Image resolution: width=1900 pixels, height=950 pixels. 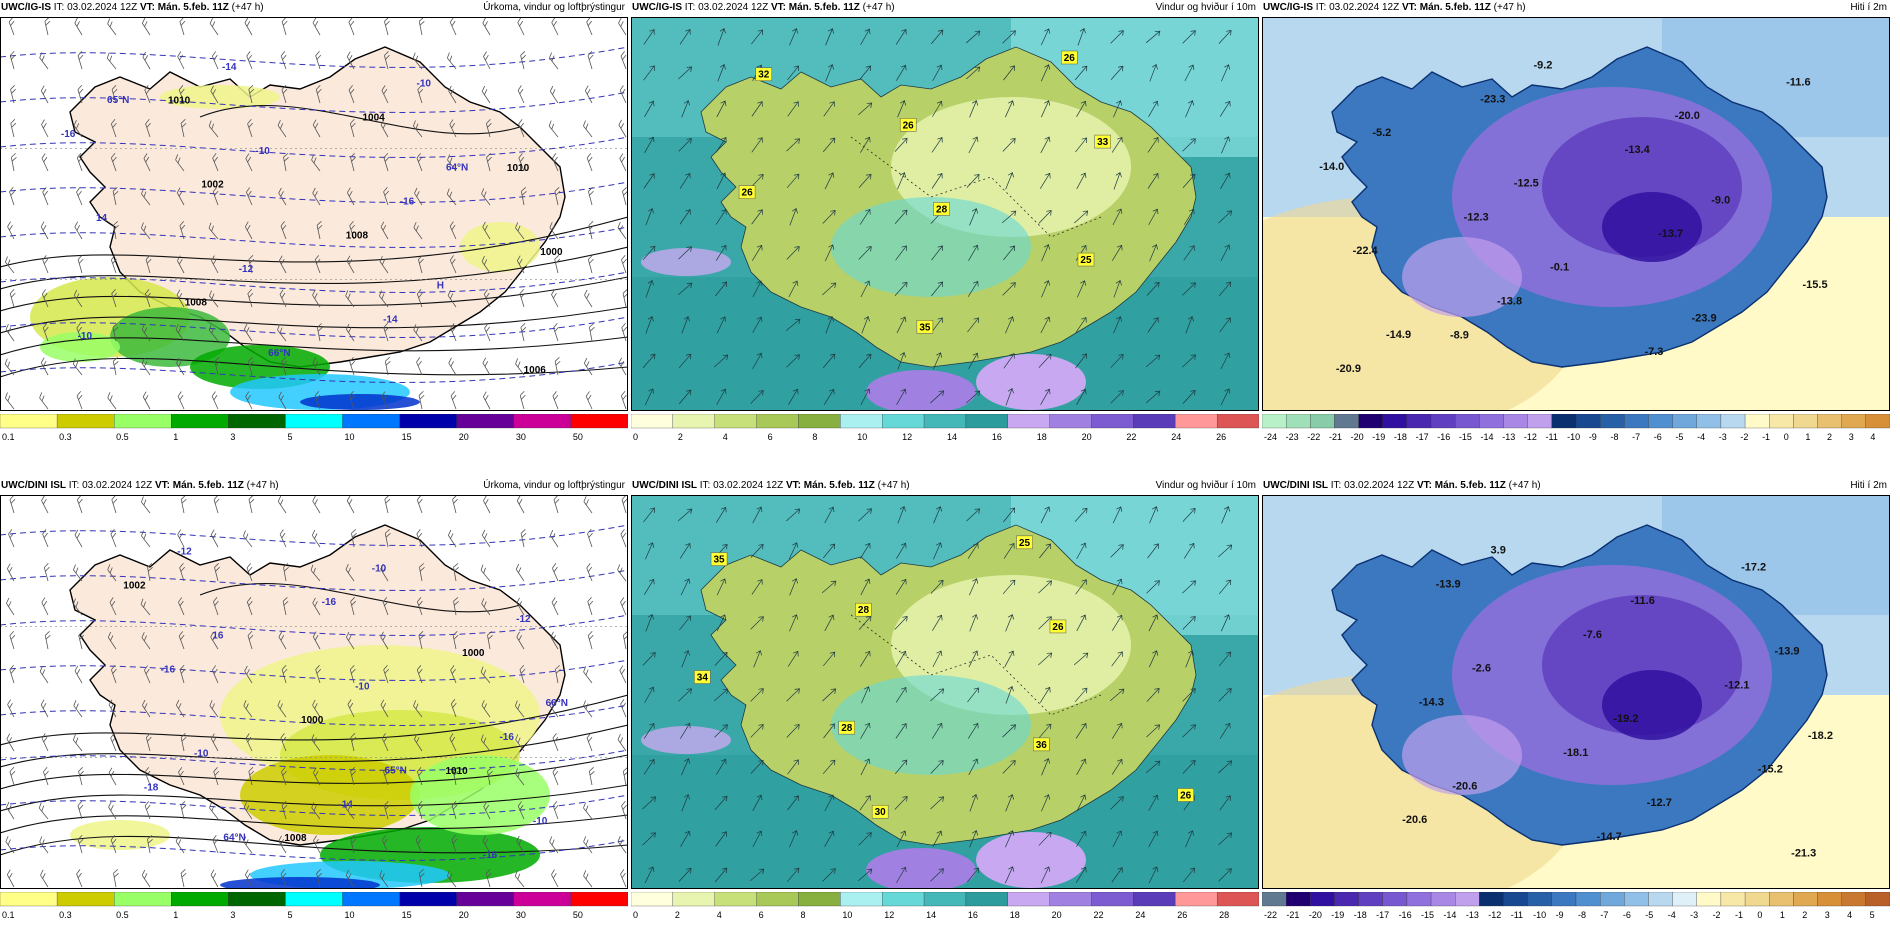 What do you see at coordinates (1687, 116) in the screenshot?
I see `temperature-value-label: -20.0` at bounding box center [1687, 116].